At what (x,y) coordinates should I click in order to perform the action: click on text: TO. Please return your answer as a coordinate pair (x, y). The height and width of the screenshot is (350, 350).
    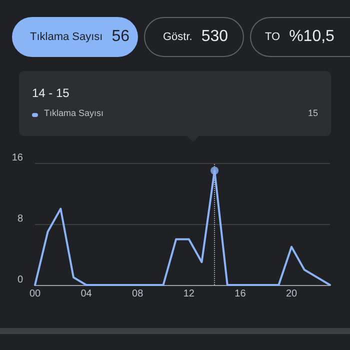
    Looking at the image, I should click on (272, 37).